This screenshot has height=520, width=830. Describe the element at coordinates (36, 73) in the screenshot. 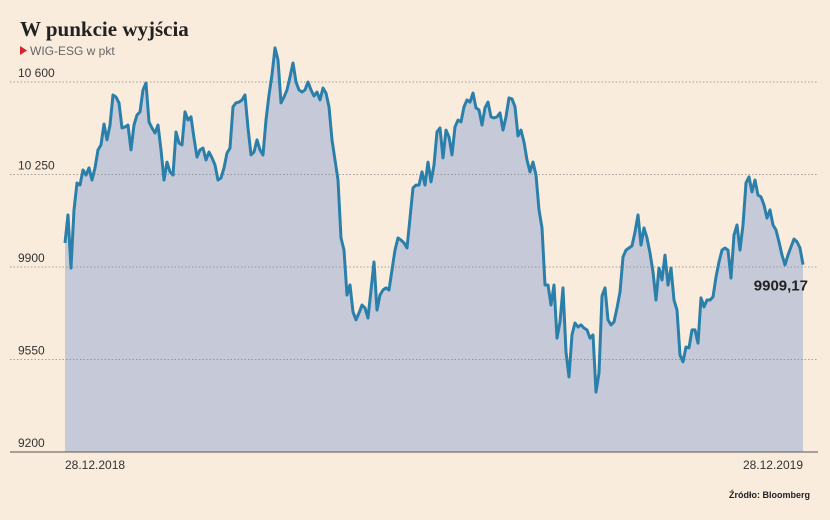

I see `y-tick-label: 10 600` at that location.